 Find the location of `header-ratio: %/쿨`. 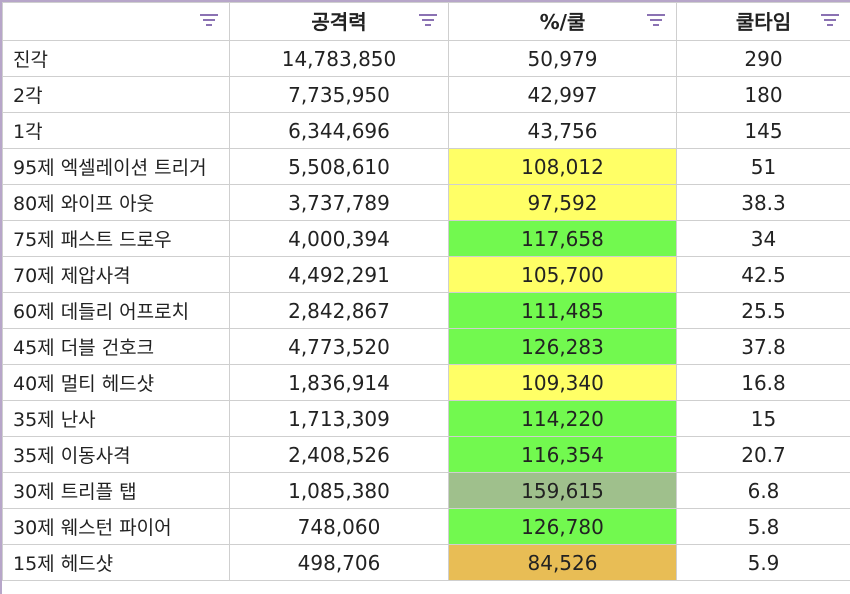

header-ratio: %/쿨 is located at coordinates (562, 21).